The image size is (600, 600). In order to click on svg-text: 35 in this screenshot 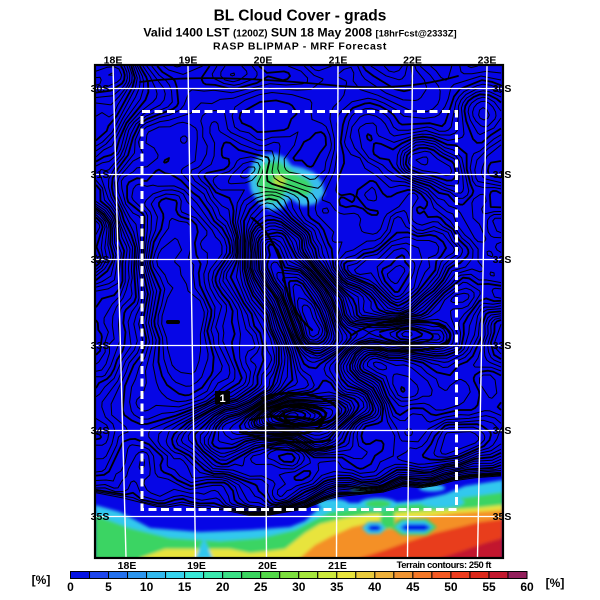, I will do `click(337, 587)`.